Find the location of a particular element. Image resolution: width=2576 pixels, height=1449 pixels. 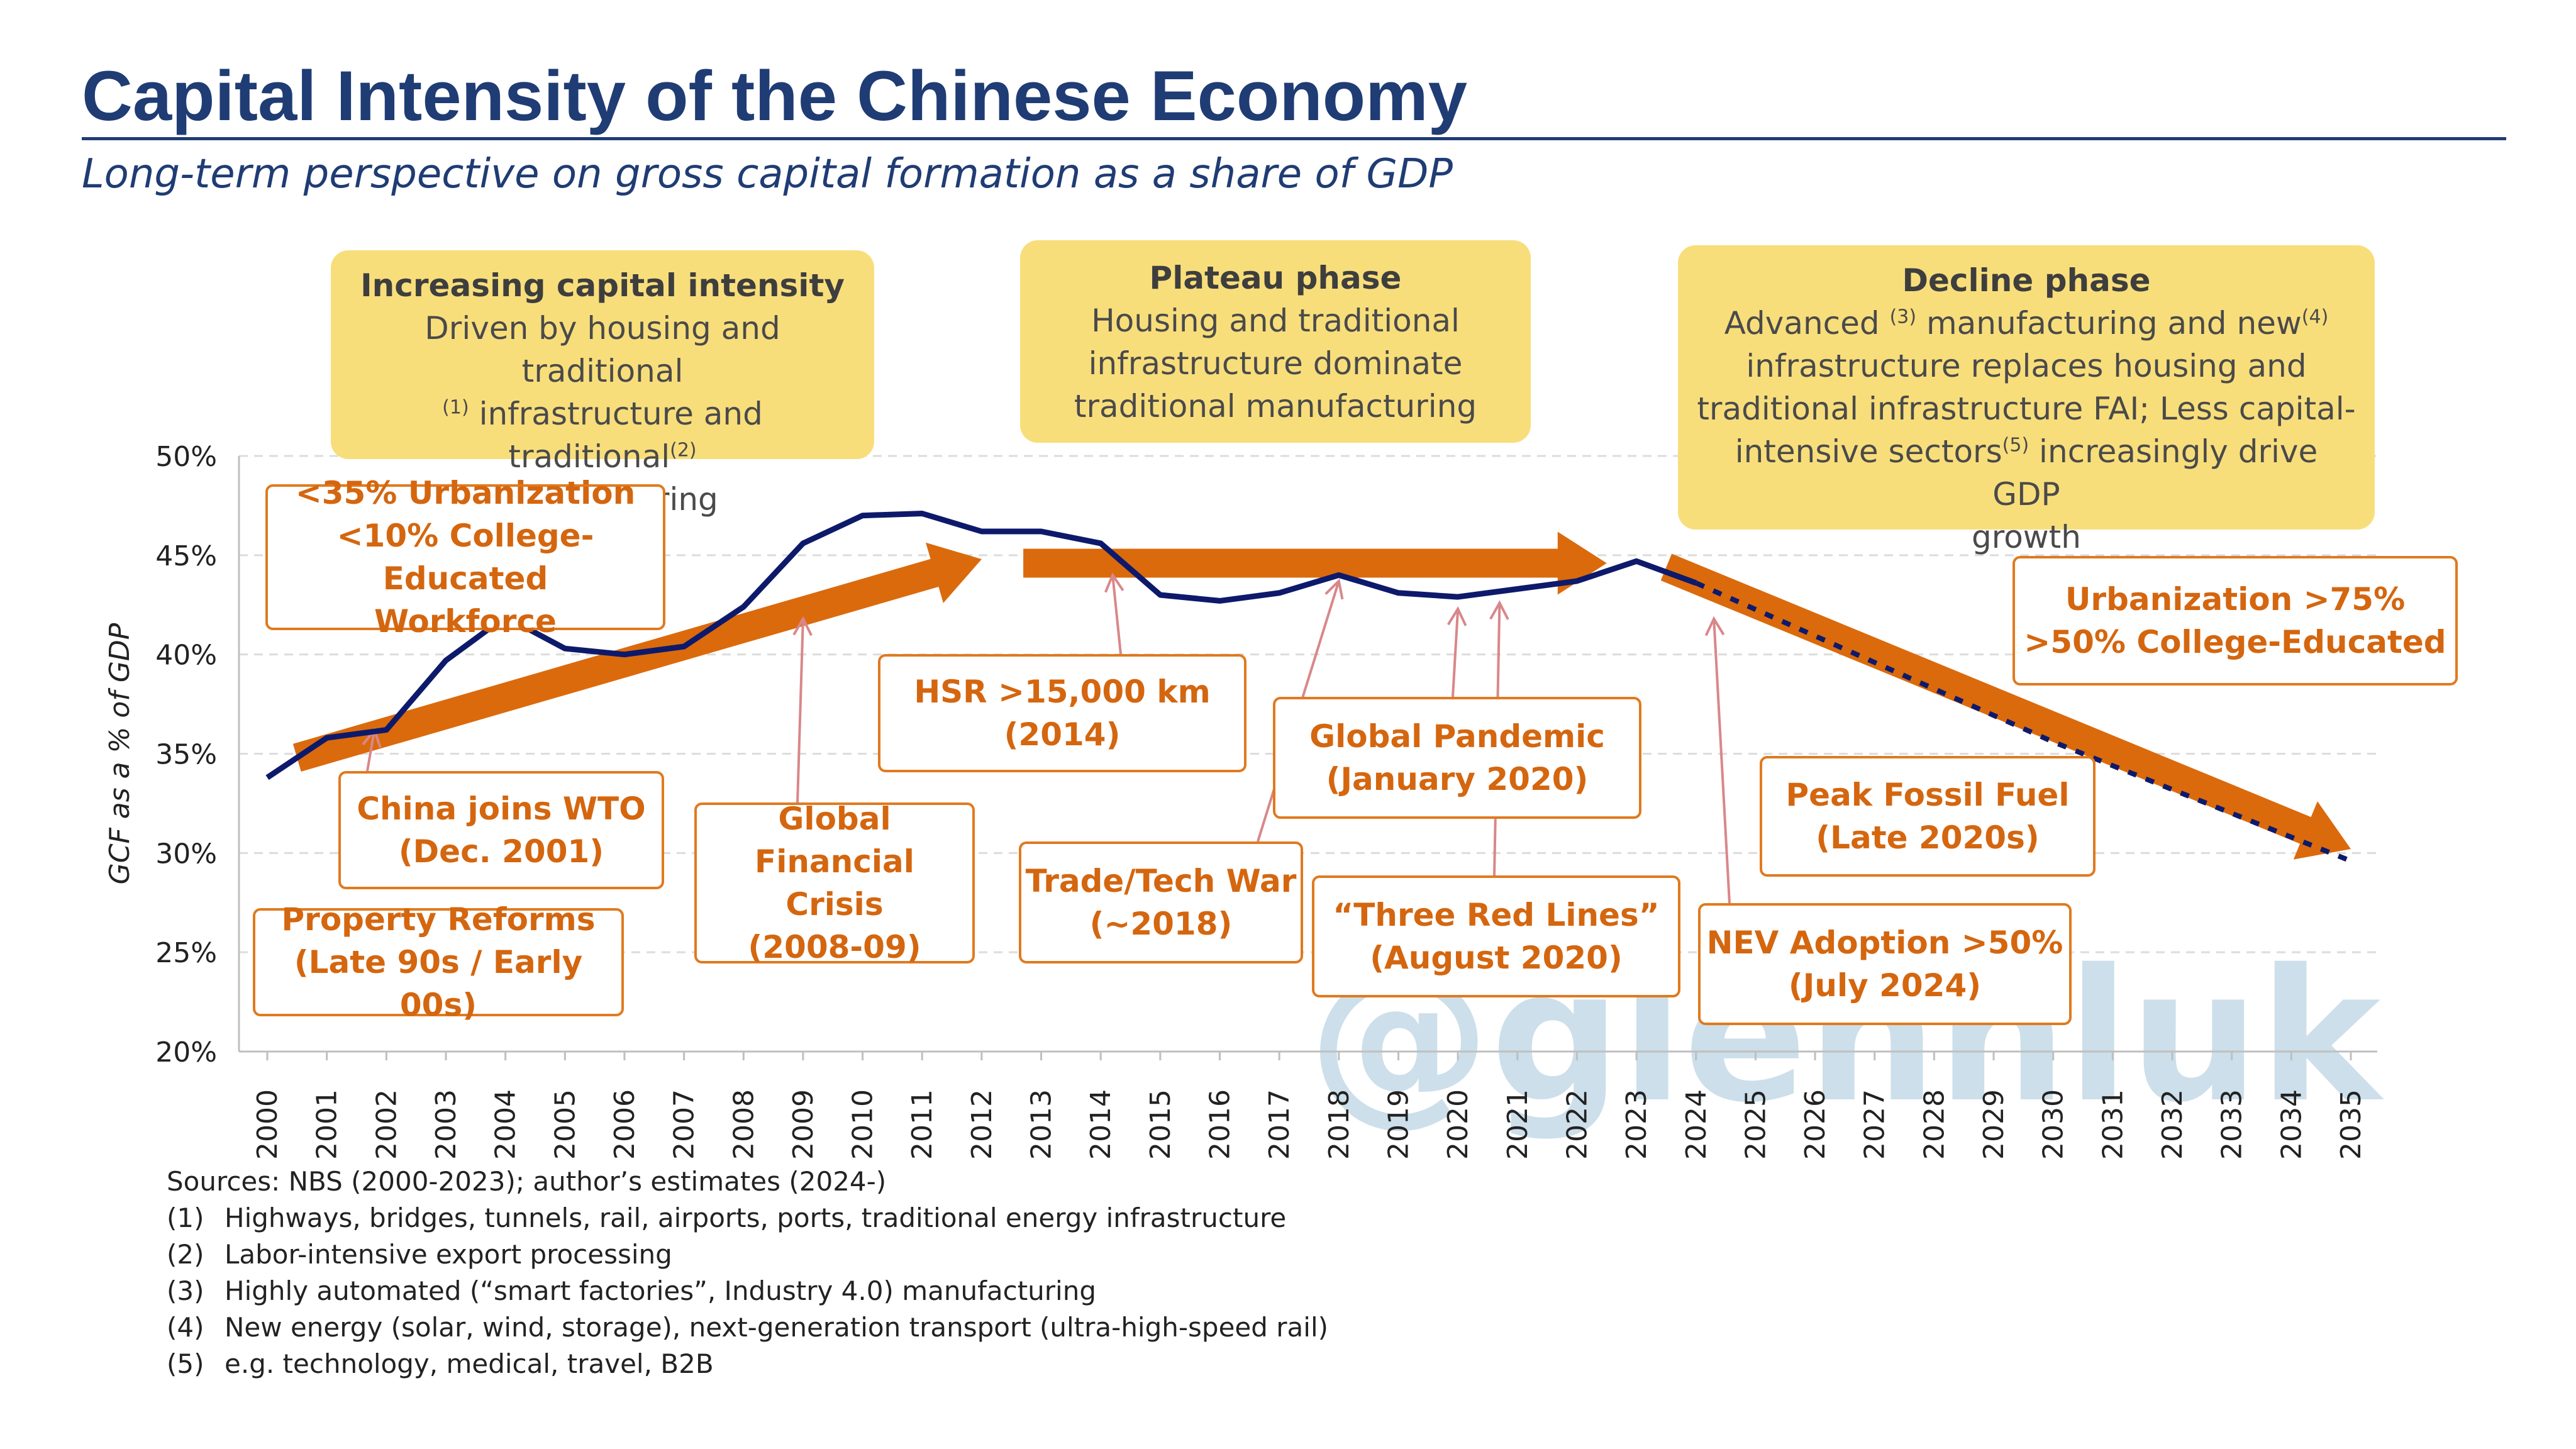

phase-title: Decline phase is located at coordinates (2026, 280).